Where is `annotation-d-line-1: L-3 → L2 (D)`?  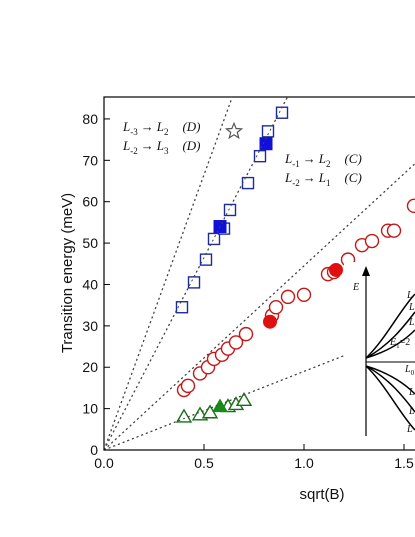 annotation-d-line-1: L-3 → L2 (D) is located at coordinates (161, 128).